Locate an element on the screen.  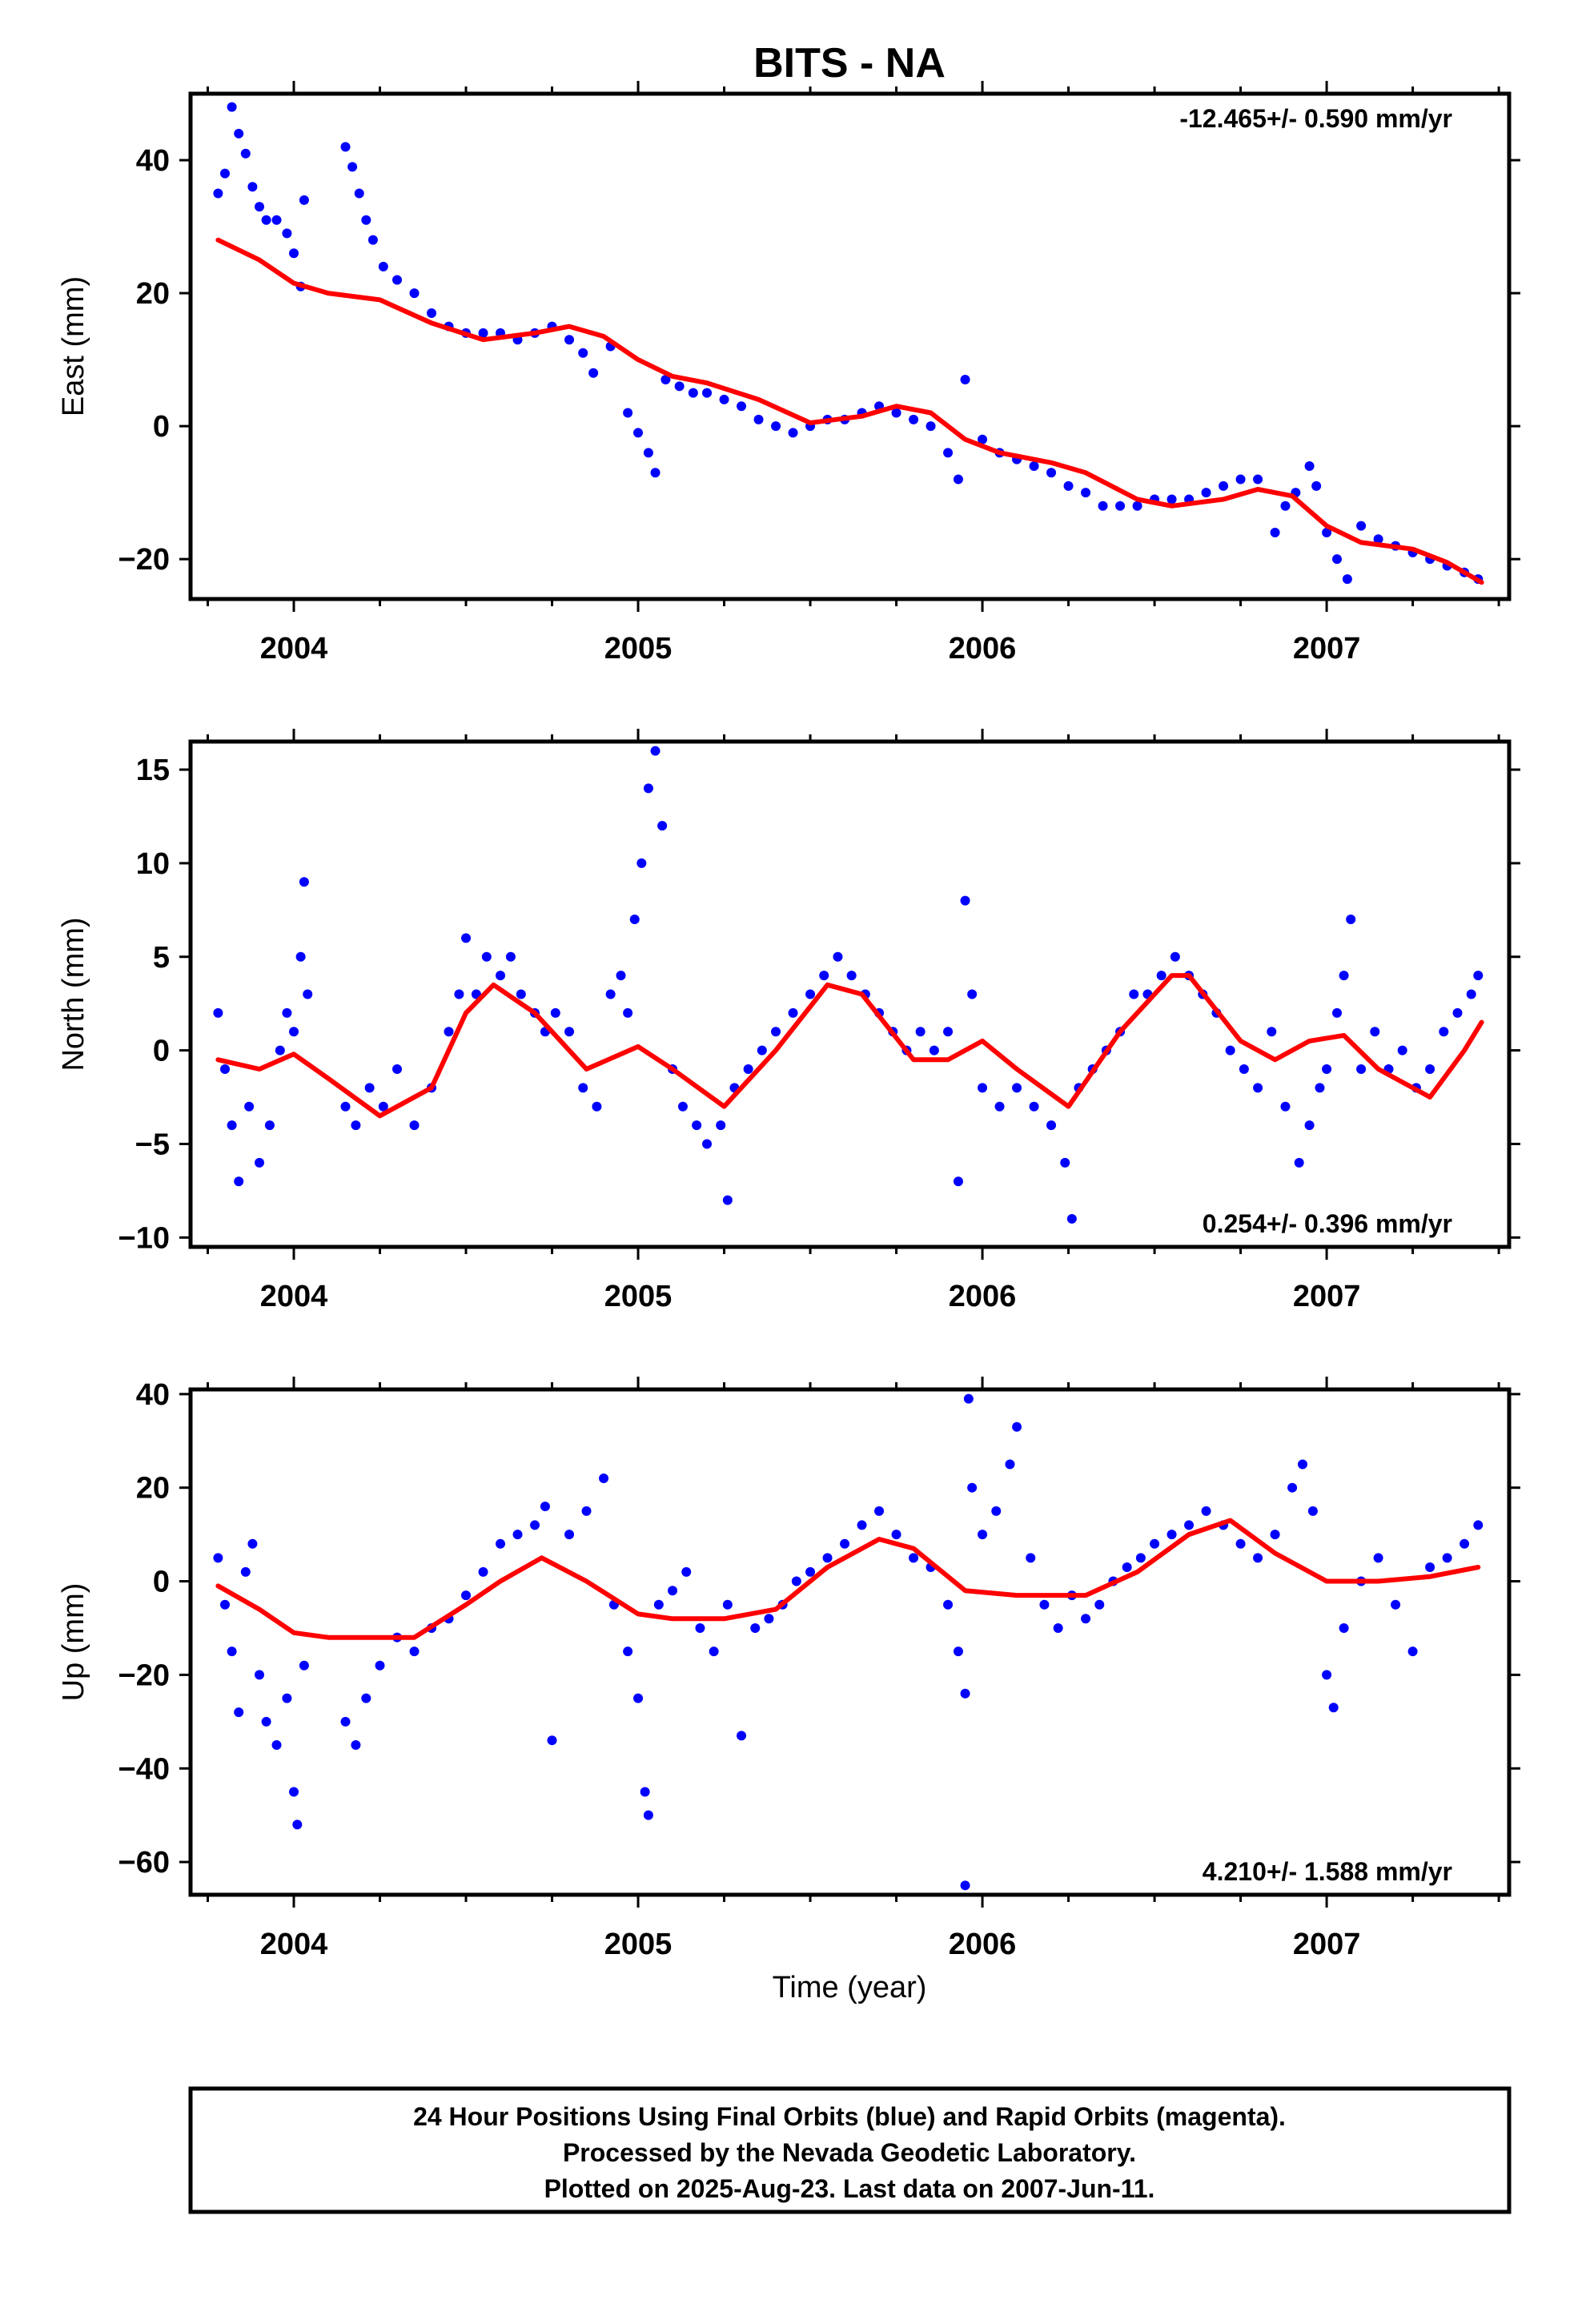
up-y-axis-label: Up (mm) is located at coordinates (74, 1642).